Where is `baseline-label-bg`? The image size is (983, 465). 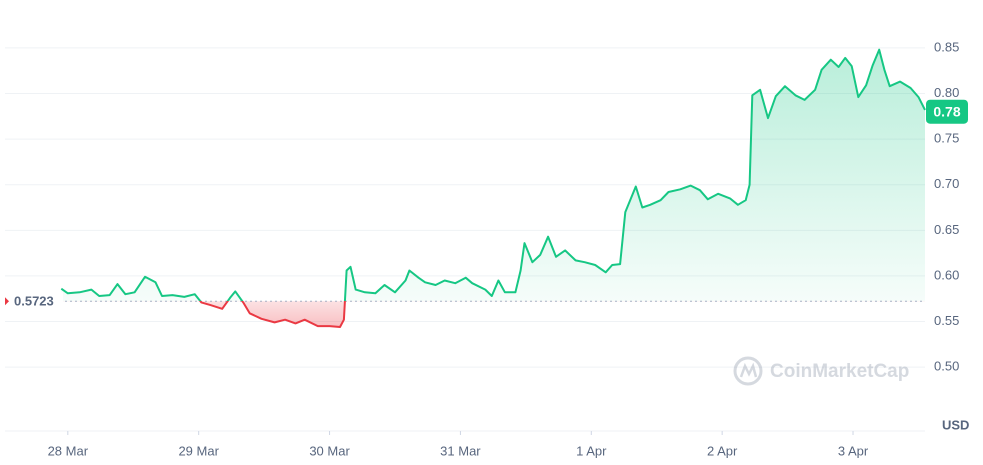 baseline-label-bg is located at coordinates (36, 301).